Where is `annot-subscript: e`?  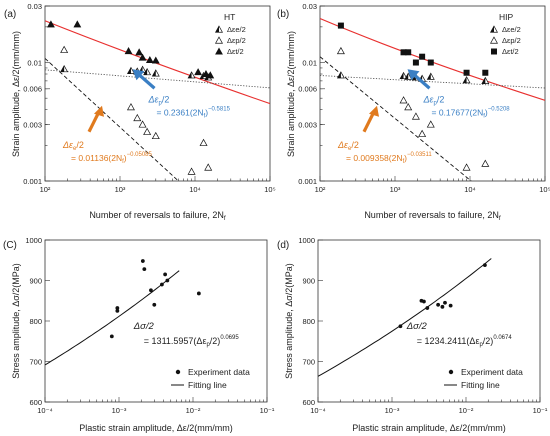 annot-subscript: e is located at coordinates (350, 149).